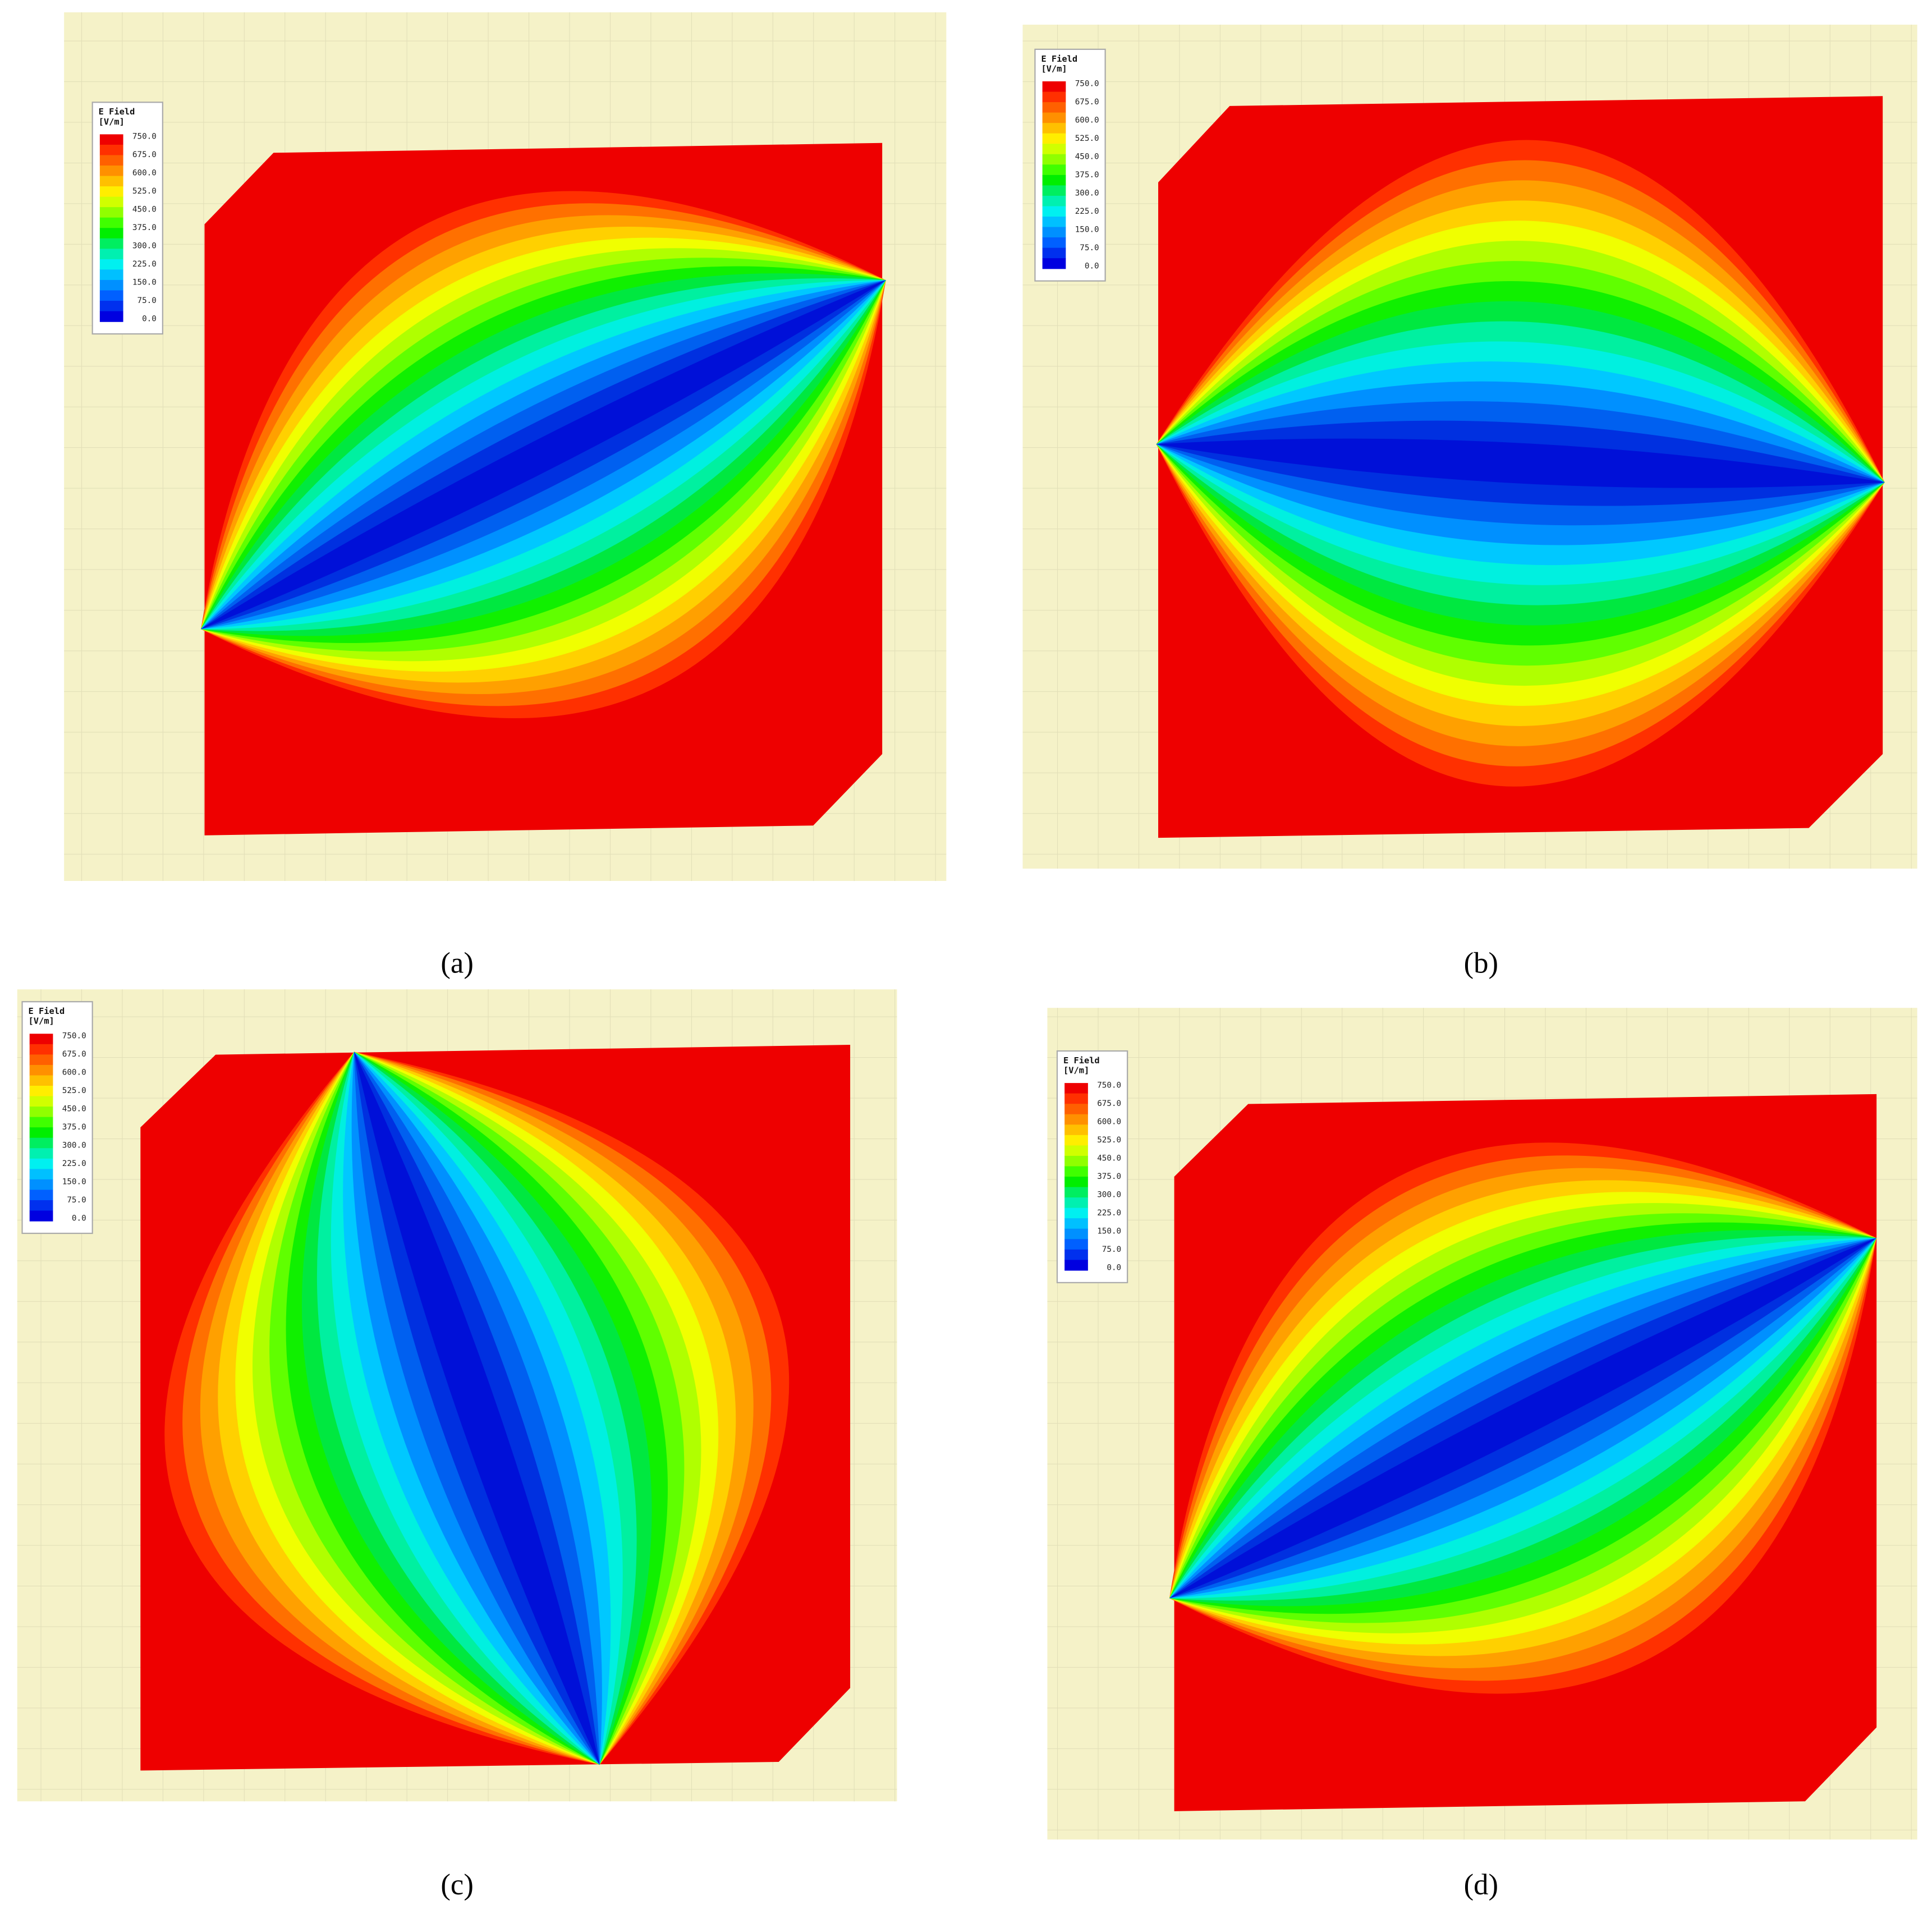 The width and height of the screenshot is (1932, 1919). I want to click on panel-label: (a), so click(456, 964).